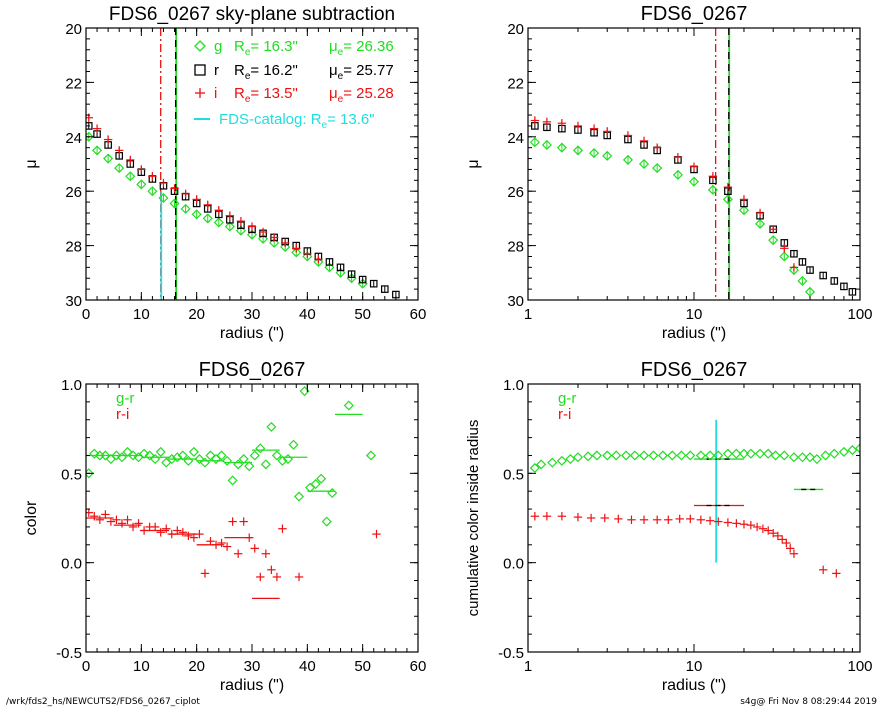  What do you see at coordinates (73, 301) in the screenshot?
I see `y-tick-label: 30` at bounding box center [73, 301].